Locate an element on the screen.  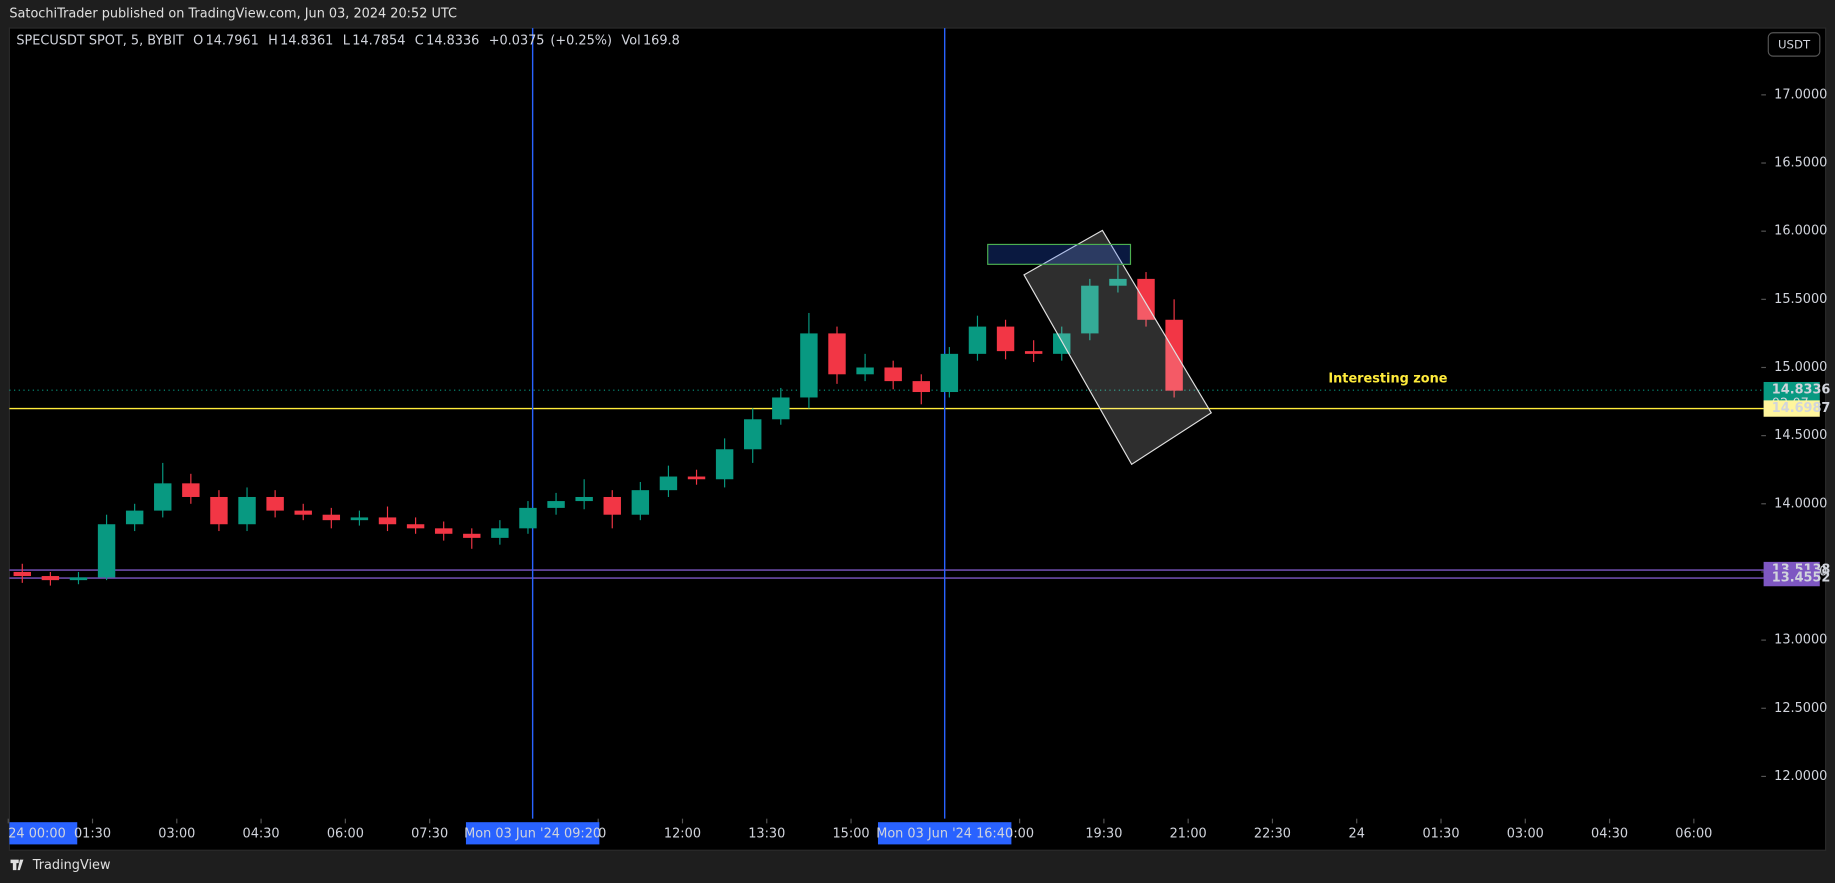
legend-item: 14.7961 is located at coordinates (232, 40).